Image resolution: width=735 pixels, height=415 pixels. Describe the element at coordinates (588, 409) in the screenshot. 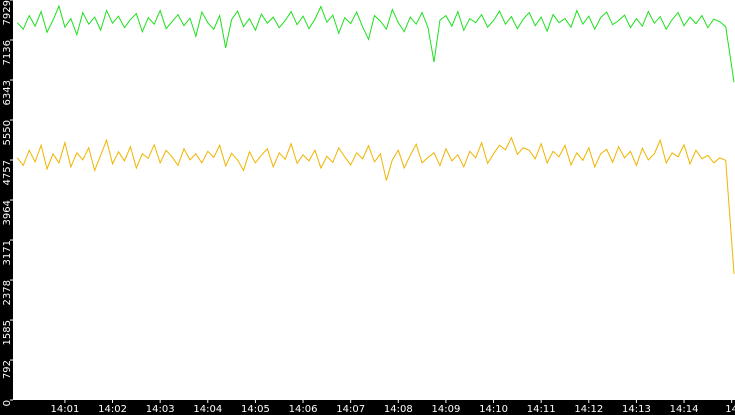

I see `x-tick-label: 14:12` at that location.